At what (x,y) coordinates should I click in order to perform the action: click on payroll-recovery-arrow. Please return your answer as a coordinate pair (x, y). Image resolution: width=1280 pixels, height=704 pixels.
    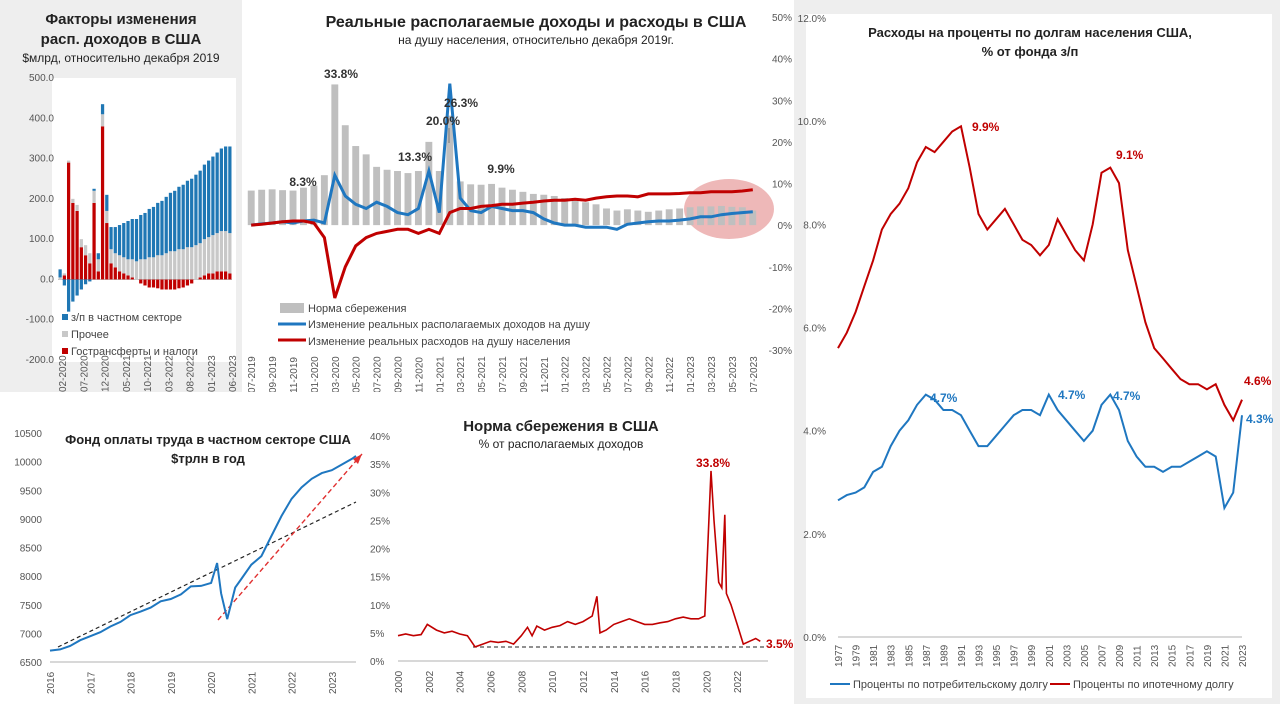
    Looking at the image, I should click on (290, 537).